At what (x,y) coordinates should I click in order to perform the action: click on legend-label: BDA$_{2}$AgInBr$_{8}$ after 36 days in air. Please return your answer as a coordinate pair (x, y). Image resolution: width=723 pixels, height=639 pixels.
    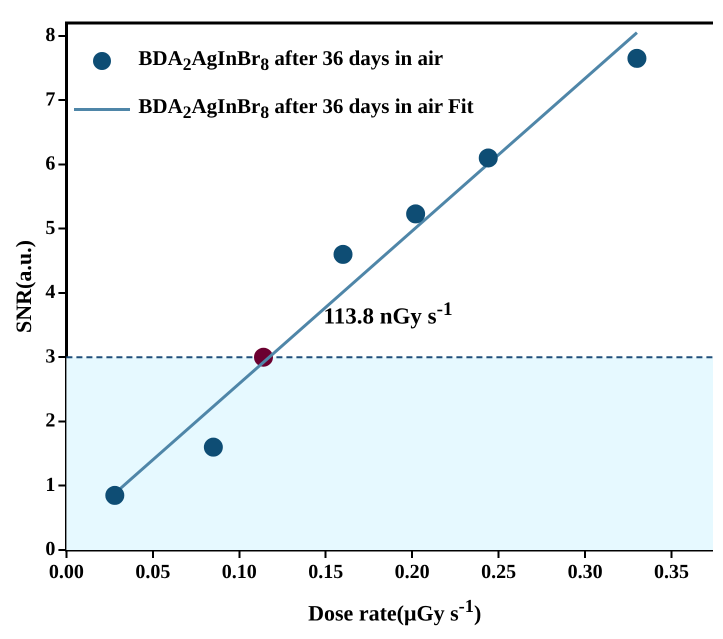
    Looking at the image, I should click on (291, 61).